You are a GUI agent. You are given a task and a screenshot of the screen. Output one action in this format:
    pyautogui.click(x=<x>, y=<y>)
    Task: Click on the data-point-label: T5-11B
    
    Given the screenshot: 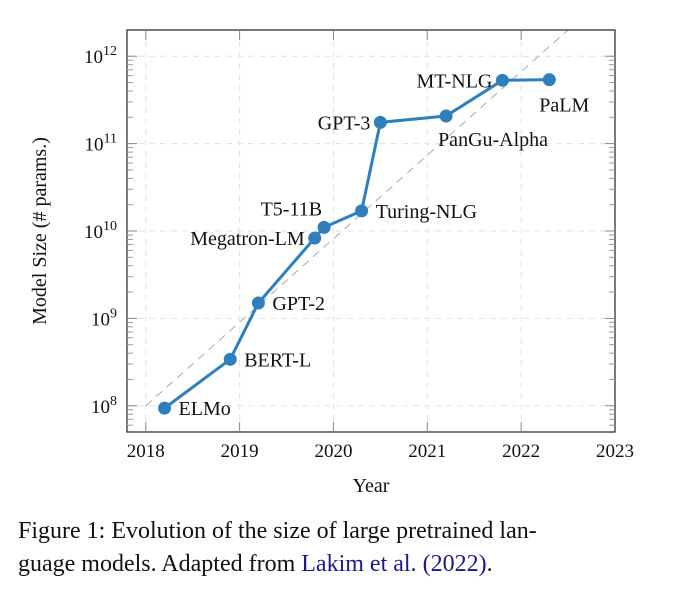 What is the action you would take?
    pyautogui.click(x=291, y=209)
    